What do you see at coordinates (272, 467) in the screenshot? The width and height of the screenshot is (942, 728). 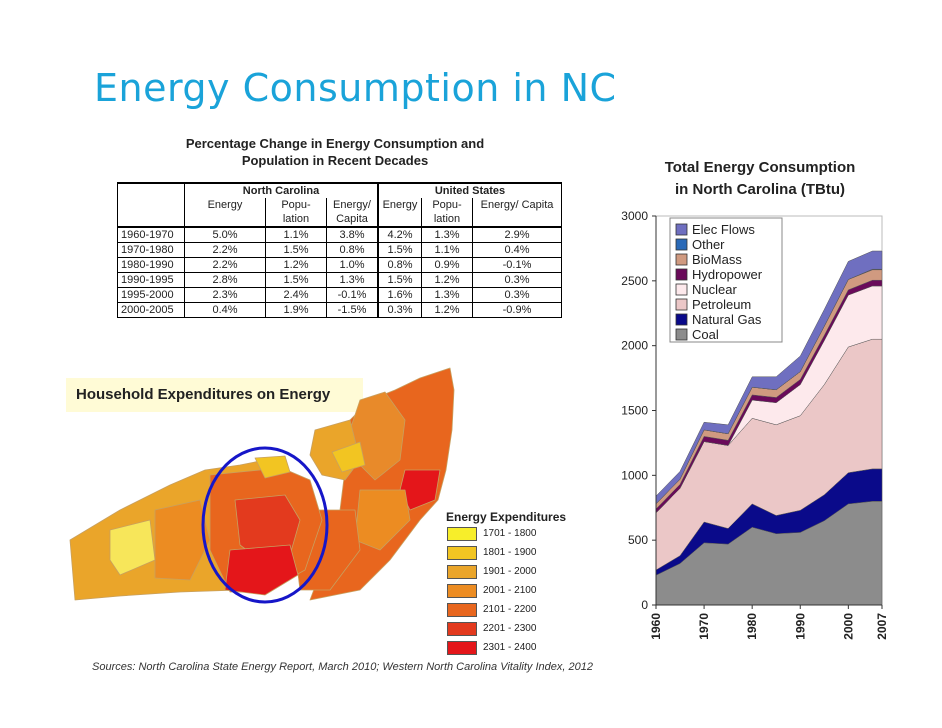 I see `map-region-yellow-north` at bounding box center [272, 467].